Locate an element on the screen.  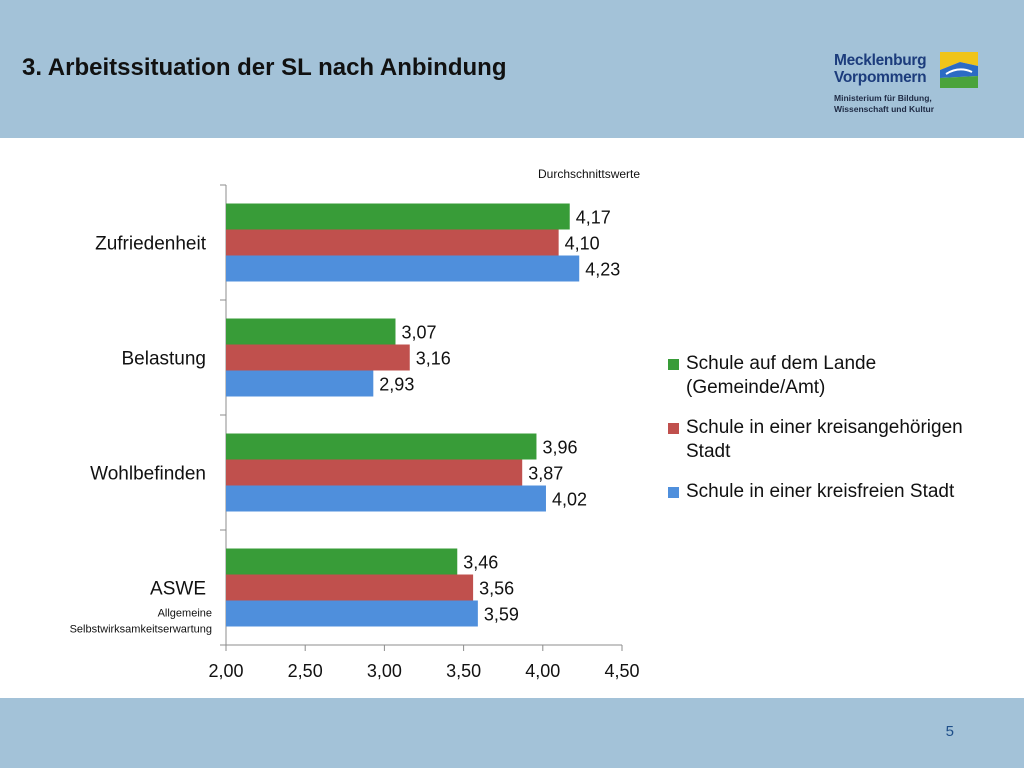
x-tick-label: 3,00 is located at coordinates (384, 671).